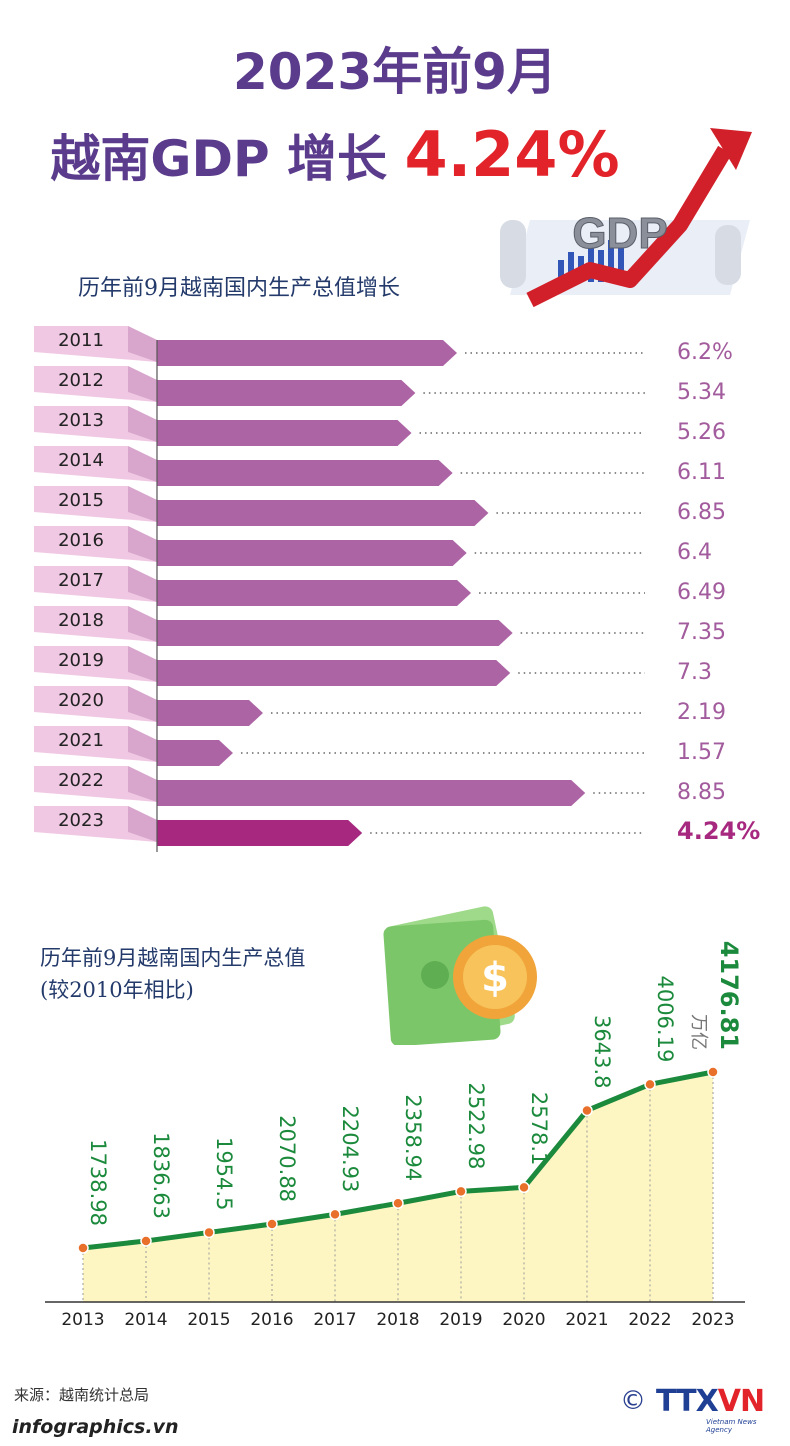 This screenshot has height=1446, width=790. I want to click on year-label: 2015, so click(81, 500).